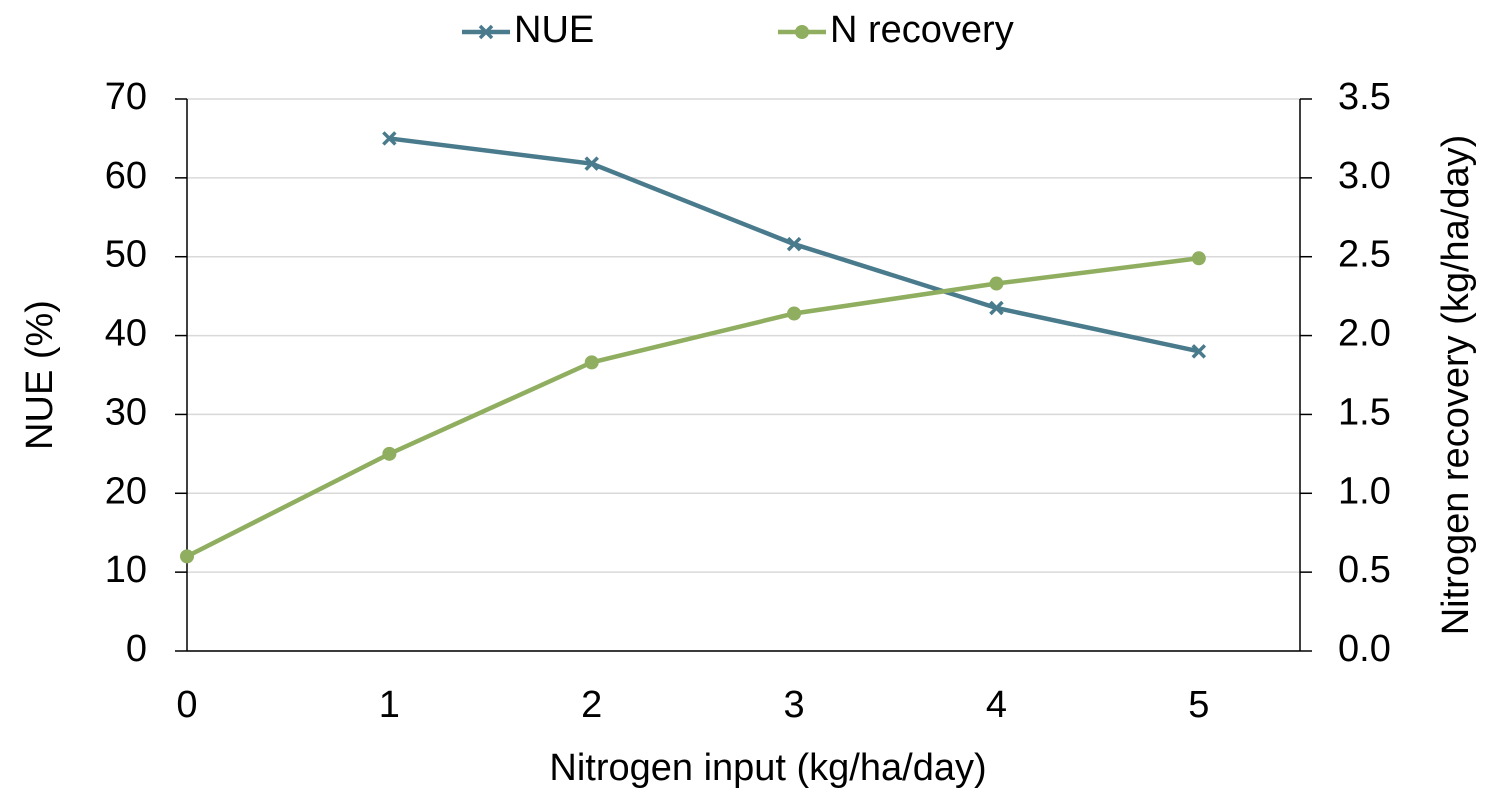 This screenshot has width=1487, height=793. I want to click on y-tick-label: 30, so click(126, 412).